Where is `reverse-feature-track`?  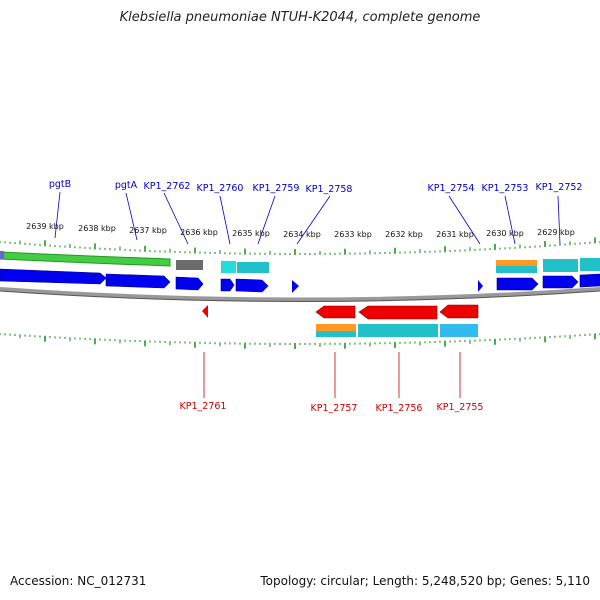 reverse-feature-track is located at coordinates (397, 330).